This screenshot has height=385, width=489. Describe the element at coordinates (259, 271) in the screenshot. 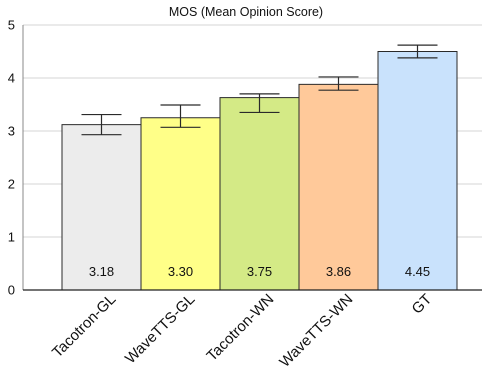

I see `data-label: 3.75` at that location.